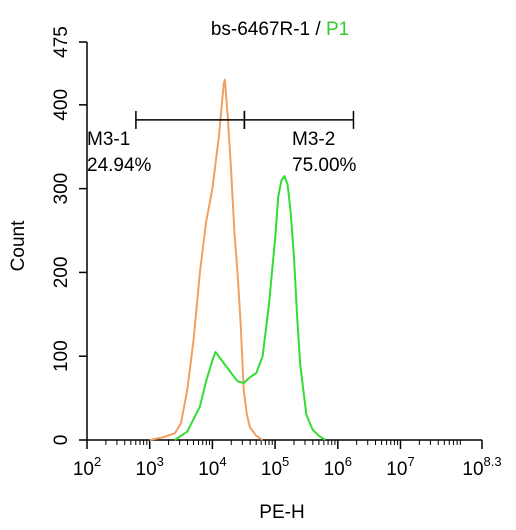  Describe the element at coordinates (108, 139) in the screenshot. I see `gate-name-1: M3-1` at that location.